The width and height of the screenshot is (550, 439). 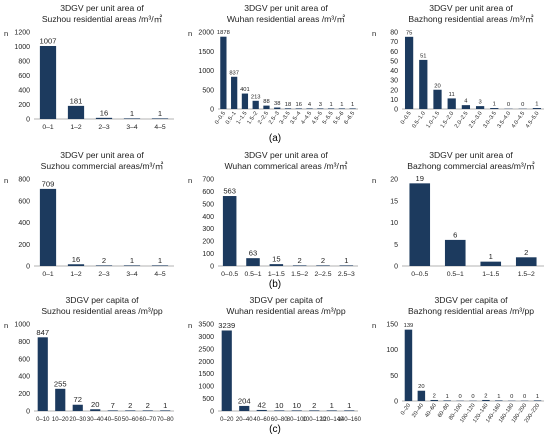 I want to click on x-tick-label: 0–0.5, so click(x=229, y=274).